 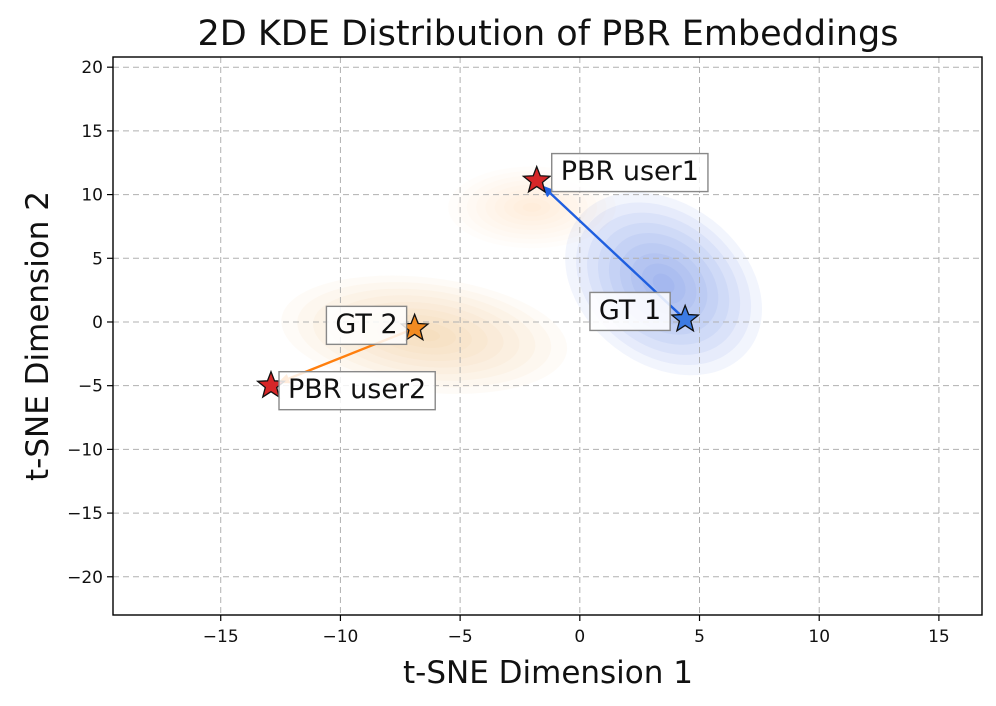 I want to click on y-tick-label: 5, so click(x=97, y=259).